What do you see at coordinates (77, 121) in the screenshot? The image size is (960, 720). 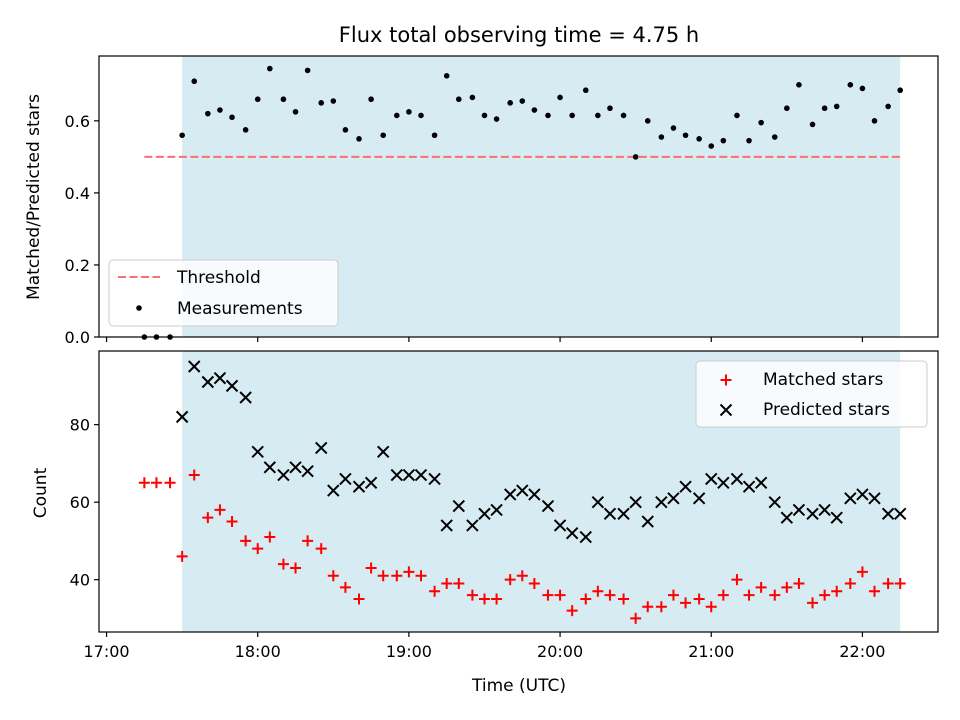 I see `y-tick-label: 0.6` at bounding box center [77, 121].